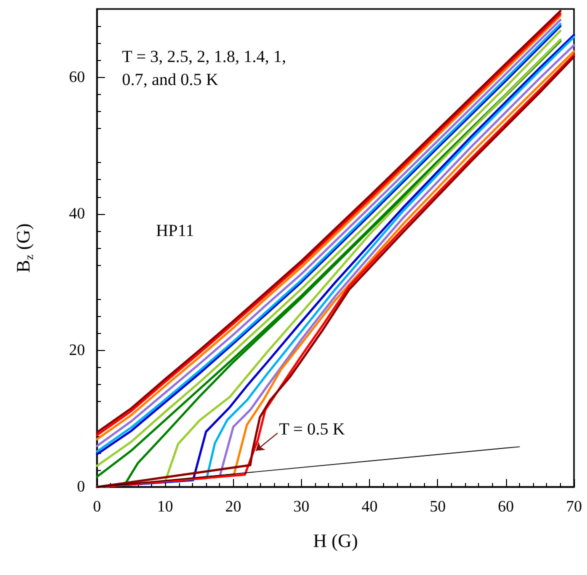  I want to click on y-tick-label: 60, so click(77, 77).